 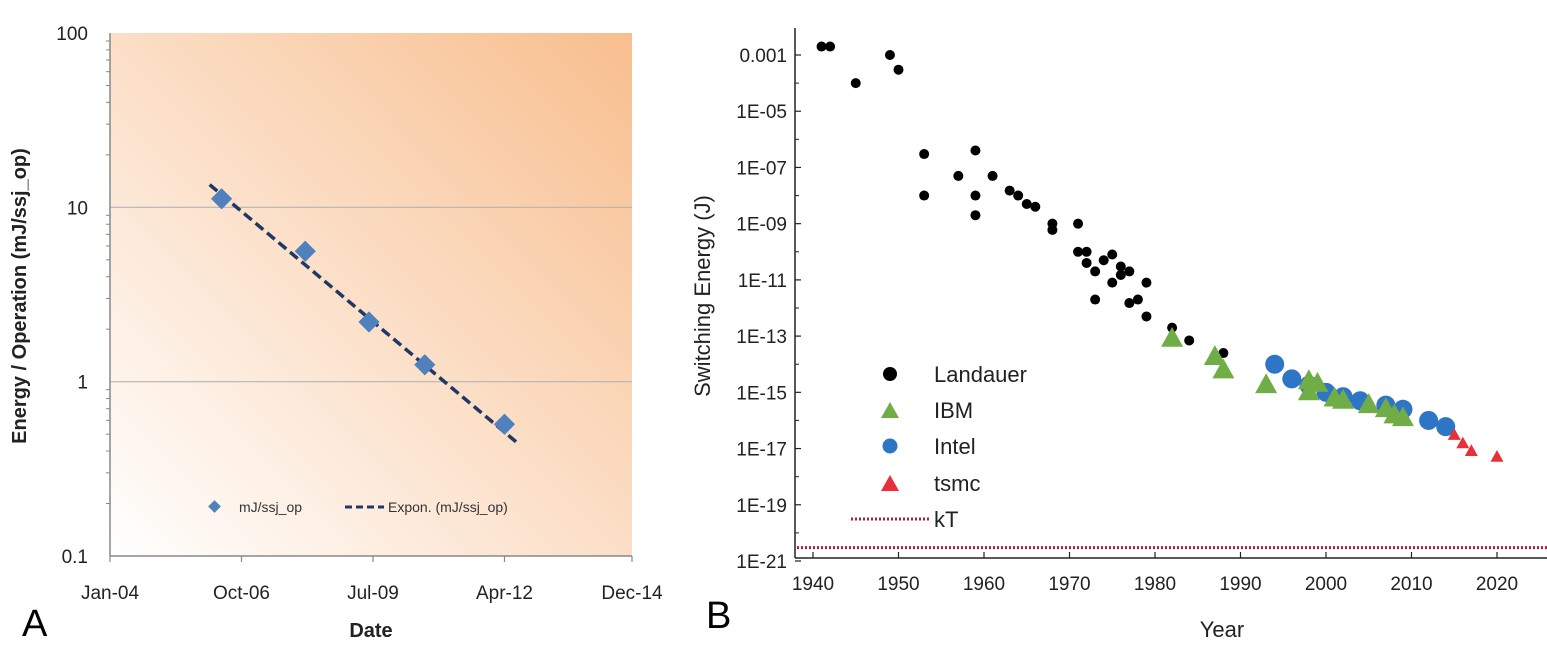 I want to click on legend-a-marker-diamond, so click(x=214, y=506).